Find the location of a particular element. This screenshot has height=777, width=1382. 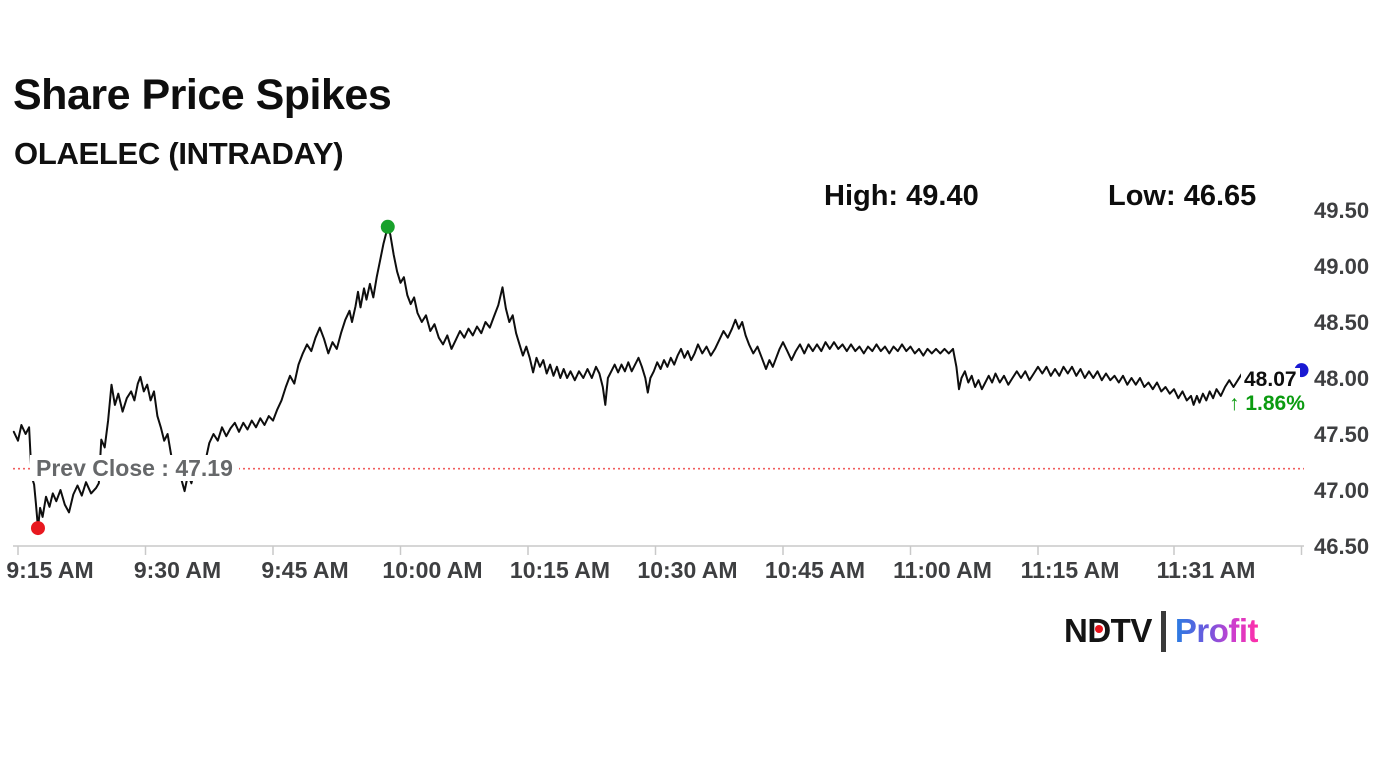

high-marker is located at coordinates (387, 226).